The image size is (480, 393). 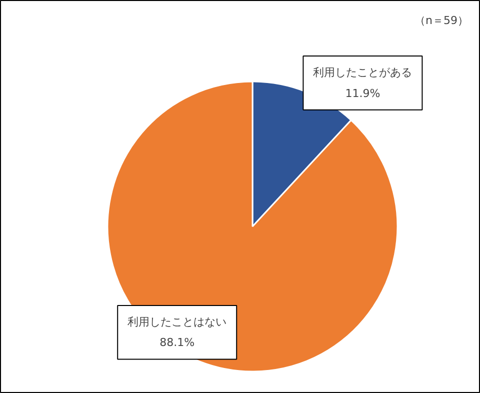 What do you see at coordinates (177, 321) in the screenshot?
I see `slice-label: 利用したことはない` at bounding box center [177, 321].